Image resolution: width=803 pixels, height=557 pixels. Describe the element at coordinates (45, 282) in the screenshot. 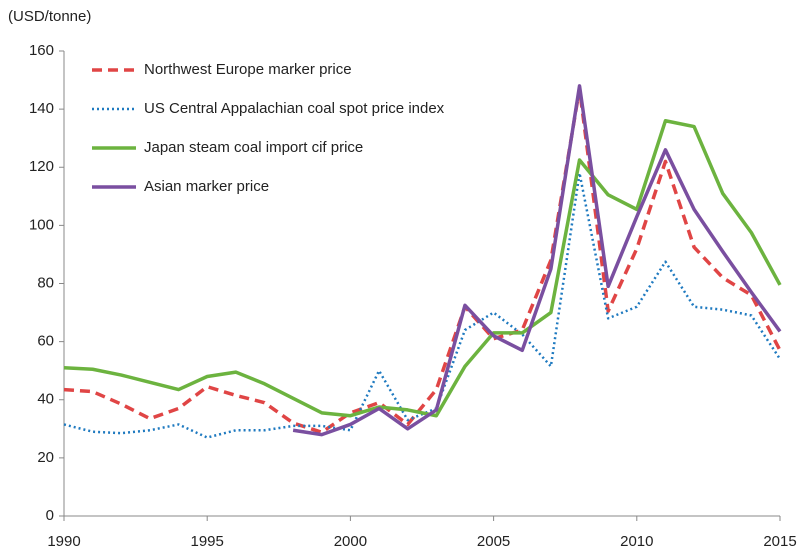

I see `y-tick-label: 80` at that location.